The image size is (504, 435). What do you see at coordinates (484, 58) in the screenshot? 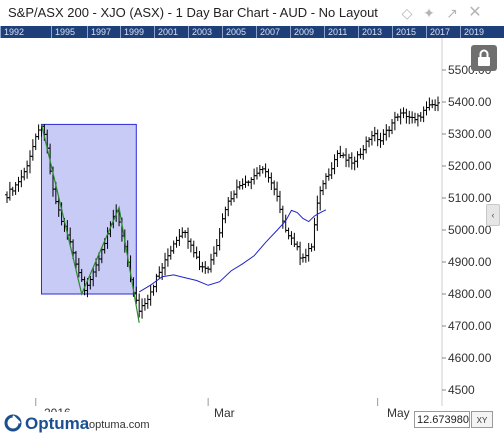
I see `lock-icon` at bounding box center [484, 58].